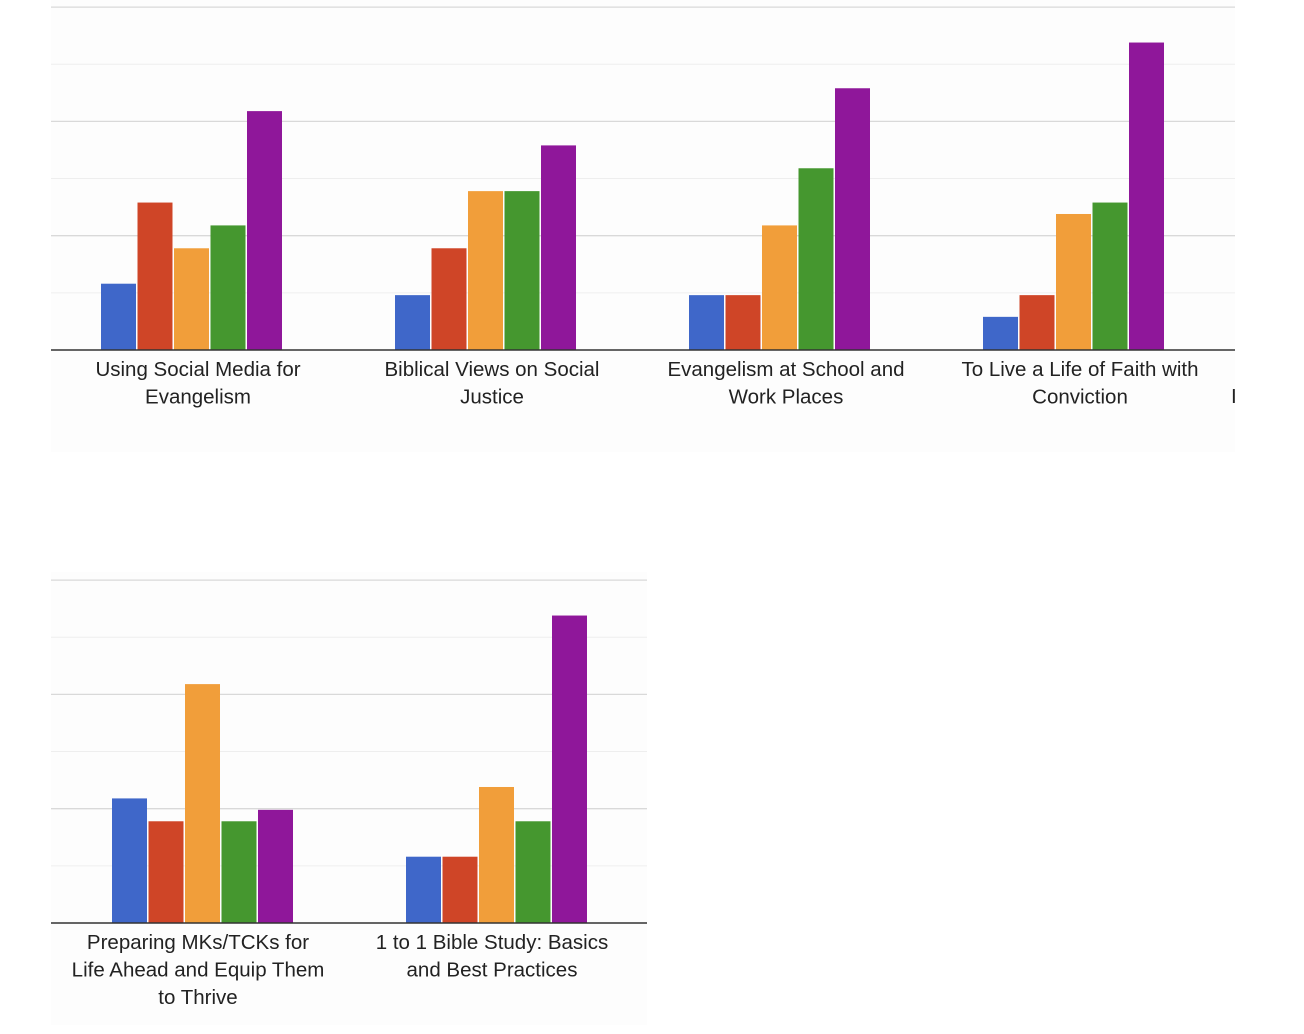 This screenshot has width=1304, height=1034. What do you see at coordinates (1079, 383) in the screenshot?
I see `category-label: To Live a Life of Faith with Conviction` at bounding box center [1079, 383].